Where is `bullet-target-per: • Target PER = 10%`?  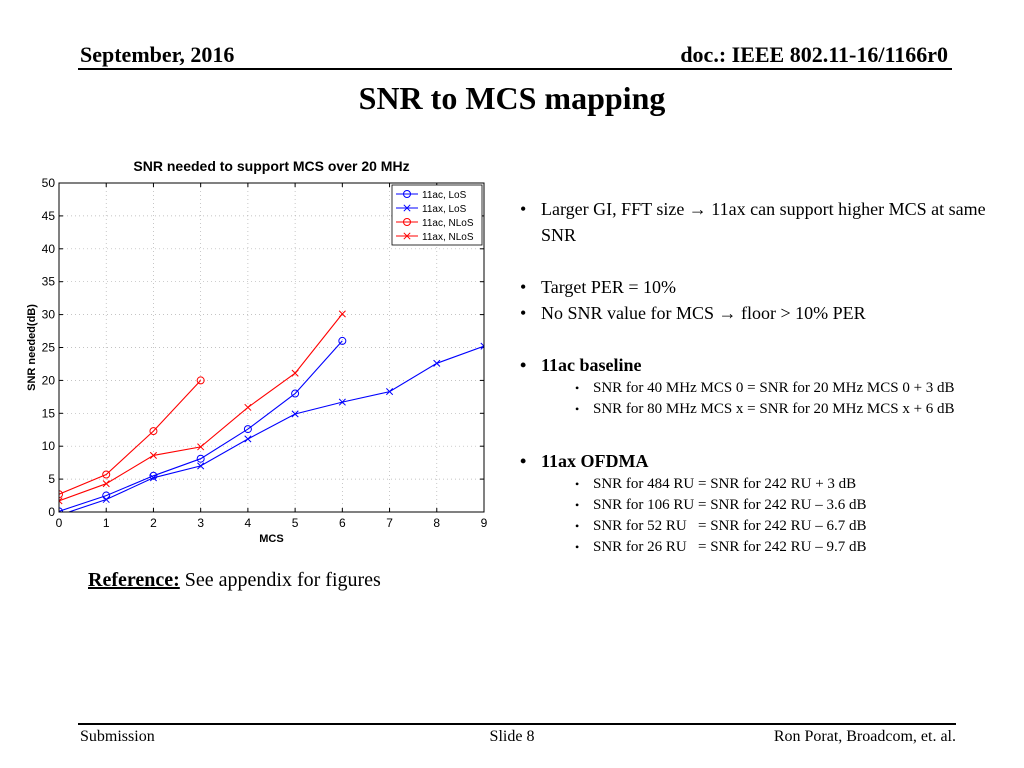 bullet-target-per: • Target PER = 10% is located at coordinates (770, 287).